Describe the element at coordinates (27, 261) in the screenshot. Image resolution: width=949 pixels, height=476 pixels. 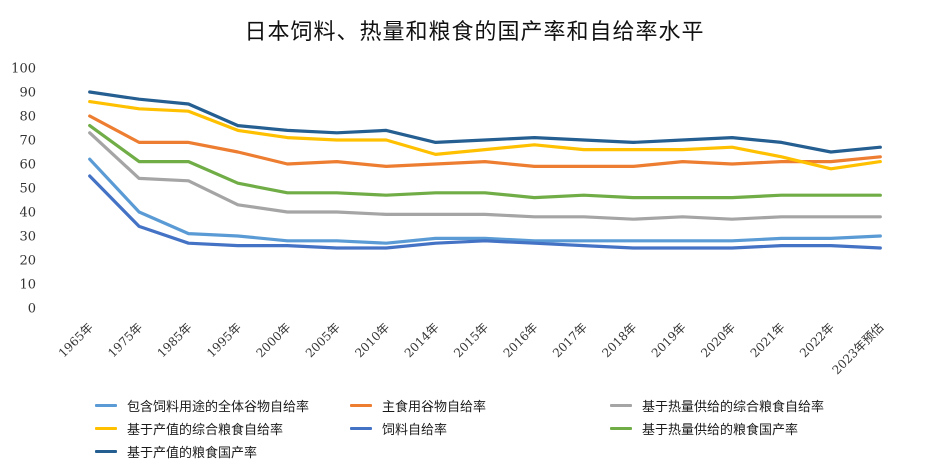
I see `y-tick-label: 20` at that location.